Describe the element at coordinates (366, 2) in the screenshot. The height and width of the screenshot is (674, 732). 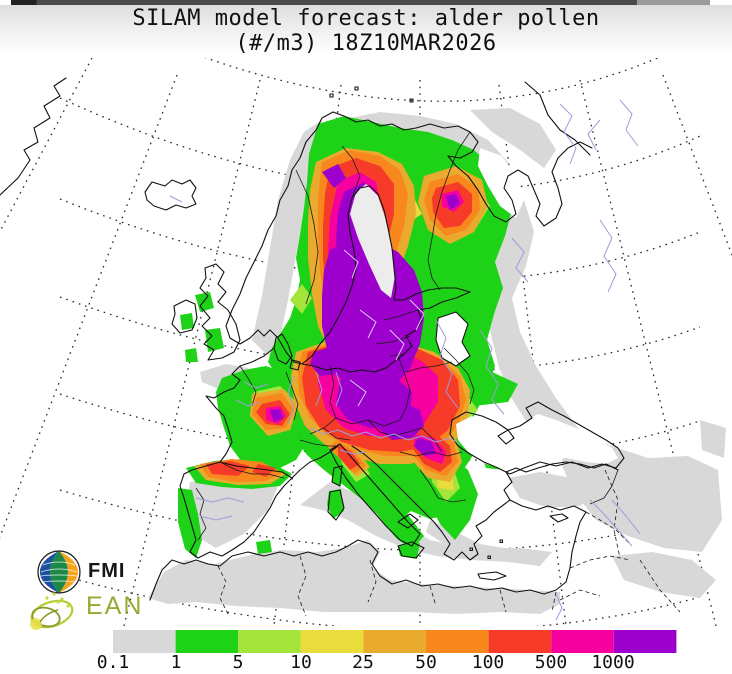
I see `window-top-strip` at that location.